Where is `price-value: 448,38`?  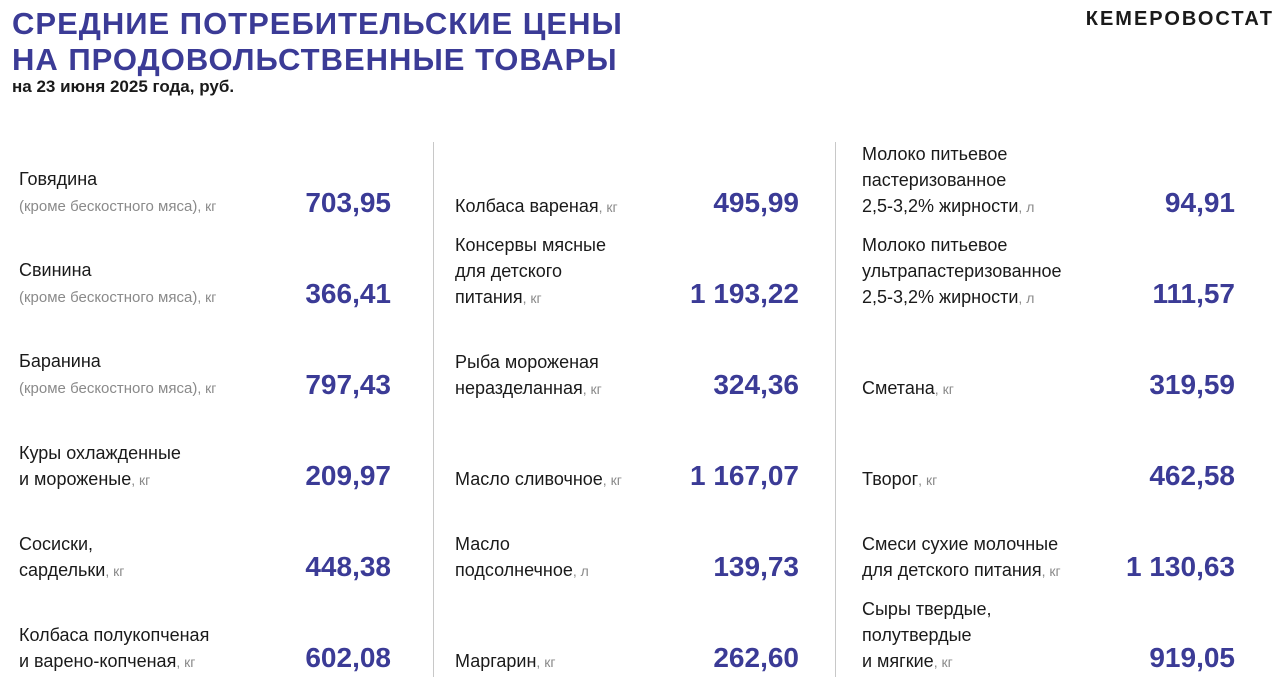
price-value: 448,38 is located at coordinates (348, 566).